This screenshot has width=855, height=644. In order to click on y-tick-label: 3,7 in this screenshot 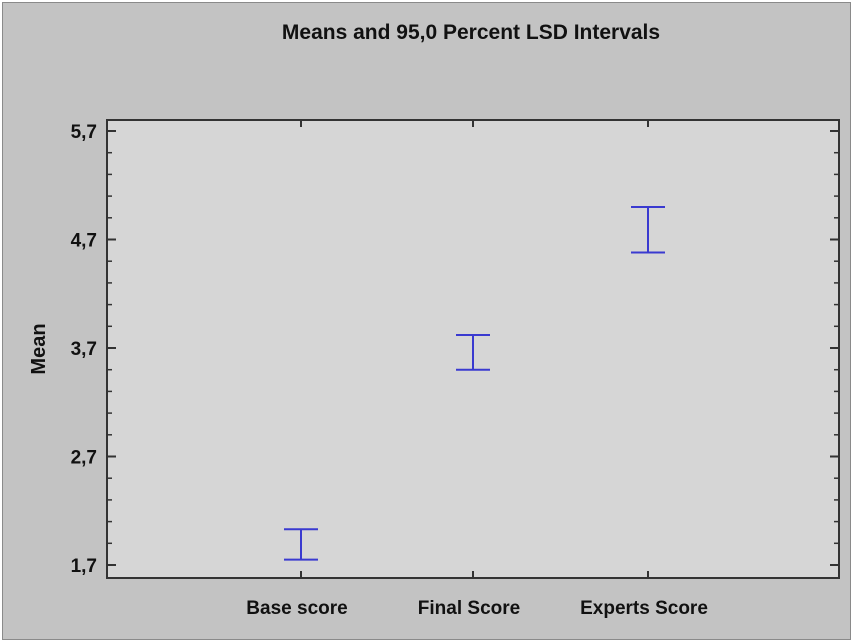, I will do `click(84, 349)`.